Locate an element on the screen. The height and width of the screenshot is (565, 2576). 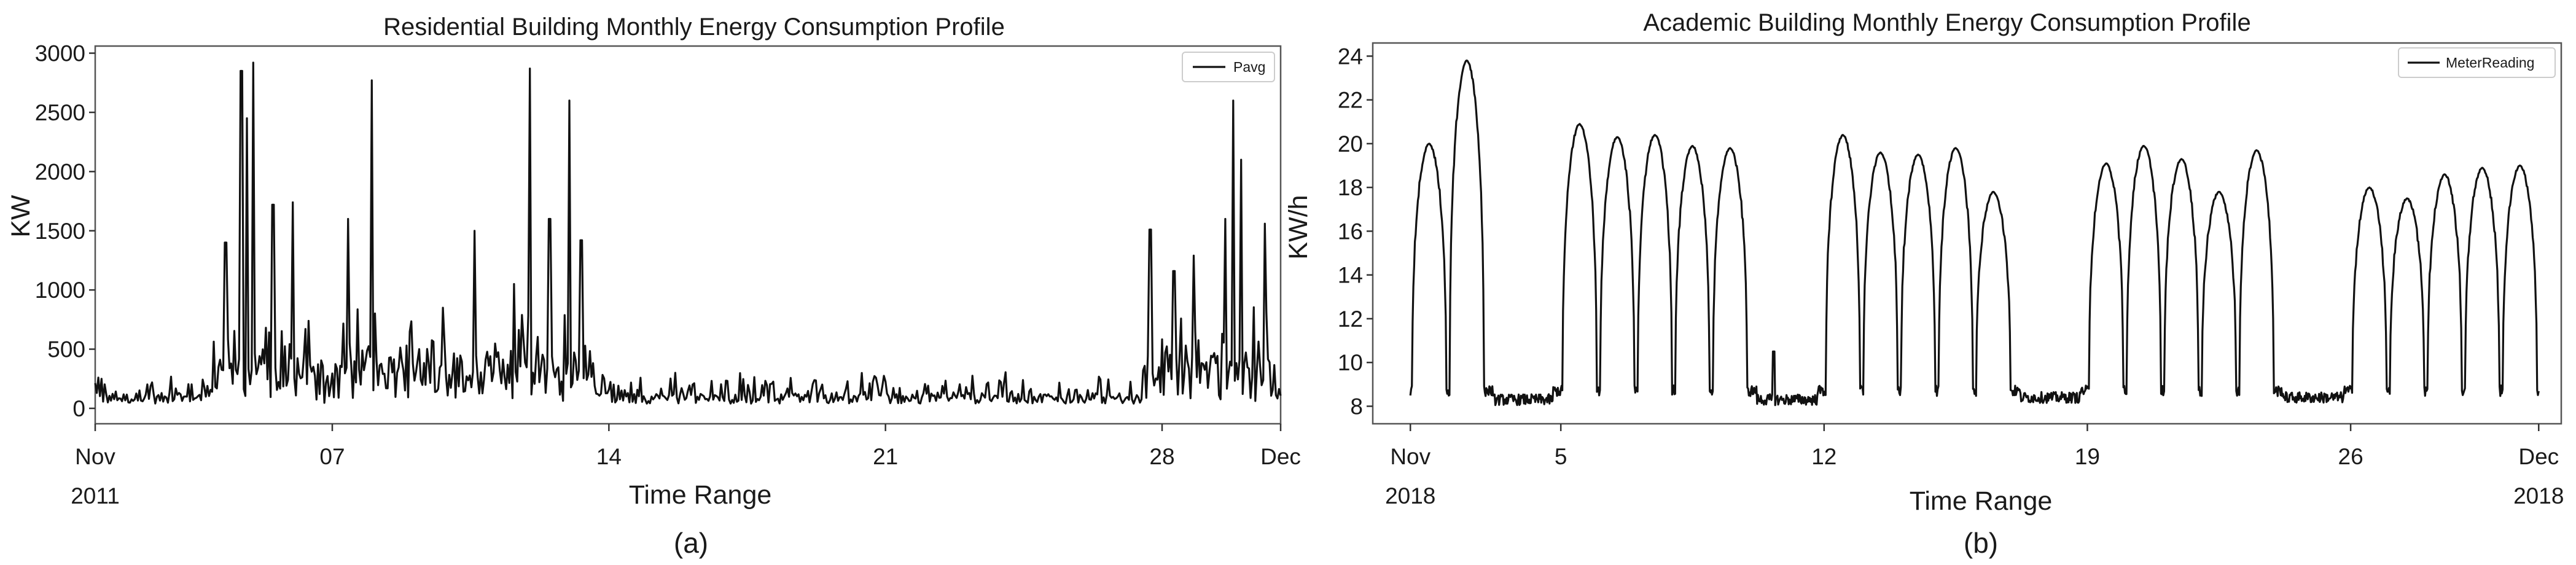
chart-a-ylabel: KW is located at coordinates (21, 216).